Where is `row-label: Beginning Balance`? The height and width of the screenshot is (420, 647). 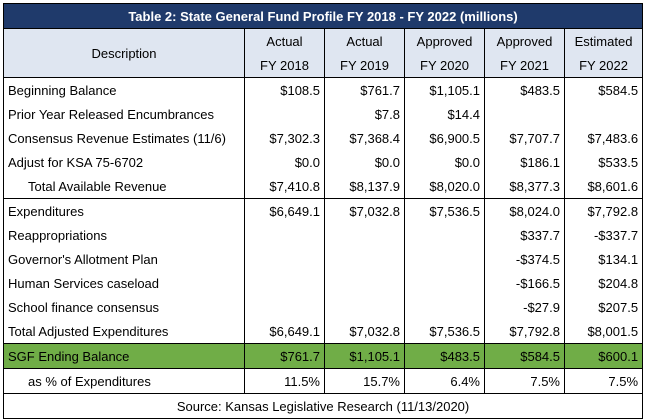
row-label: Beginning Balance is located at coordinates (124, 89).